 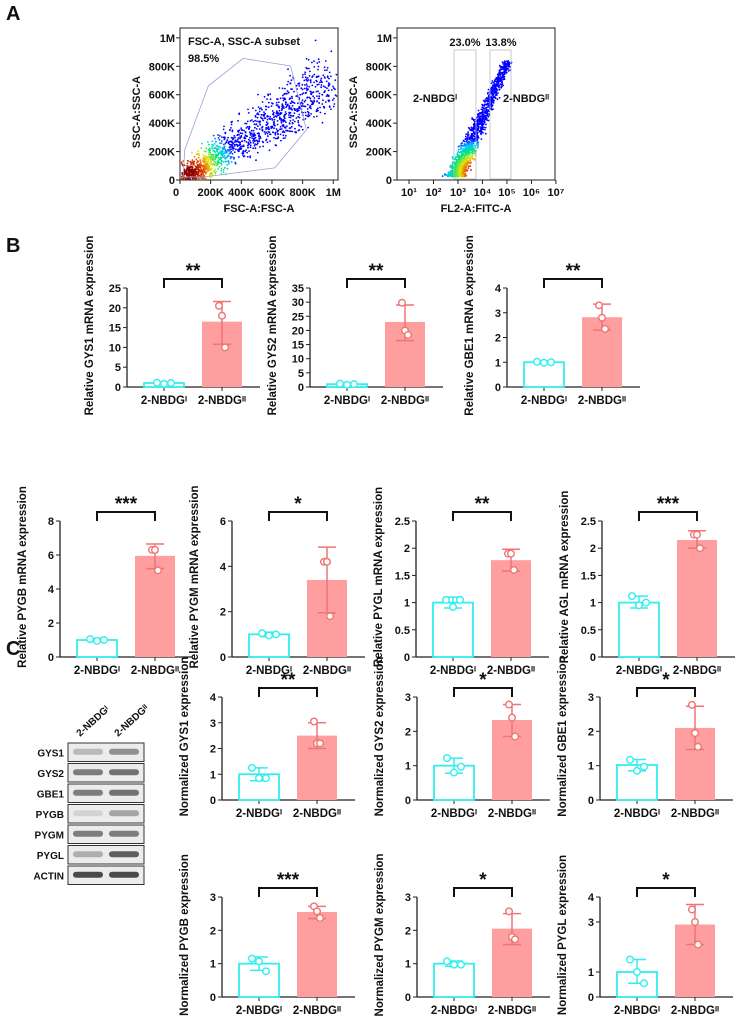 I want to click on blot-band, so click(x=88, y=751).